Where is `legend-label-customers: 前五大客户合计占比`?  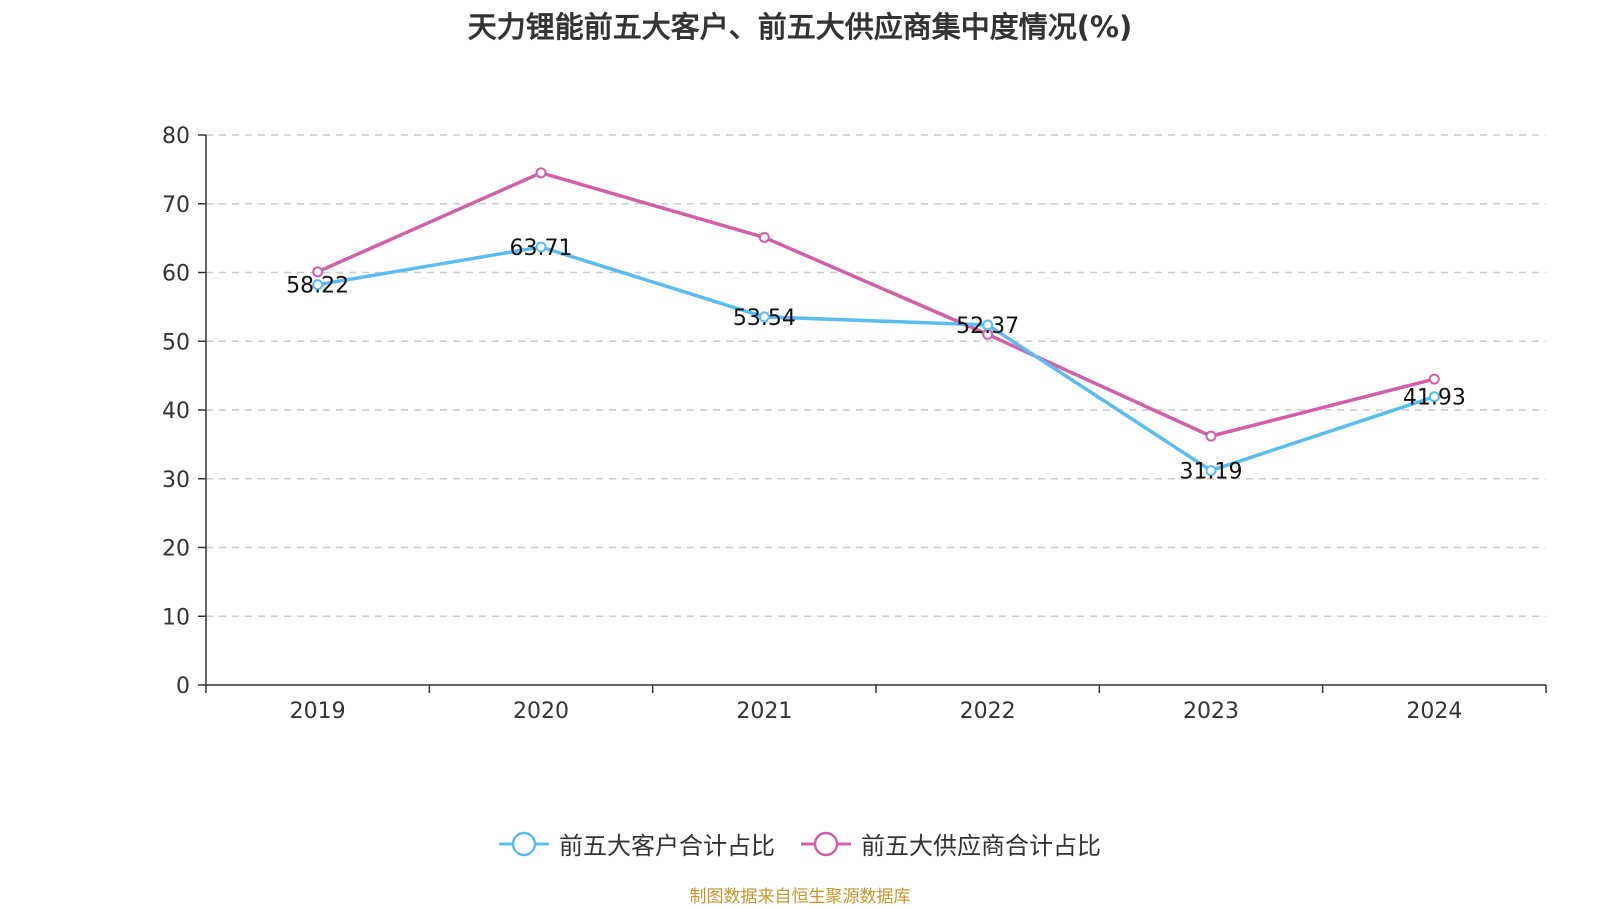
legend-label-customers: 前五大客户合计占比 is located at coordinates (667, 846).